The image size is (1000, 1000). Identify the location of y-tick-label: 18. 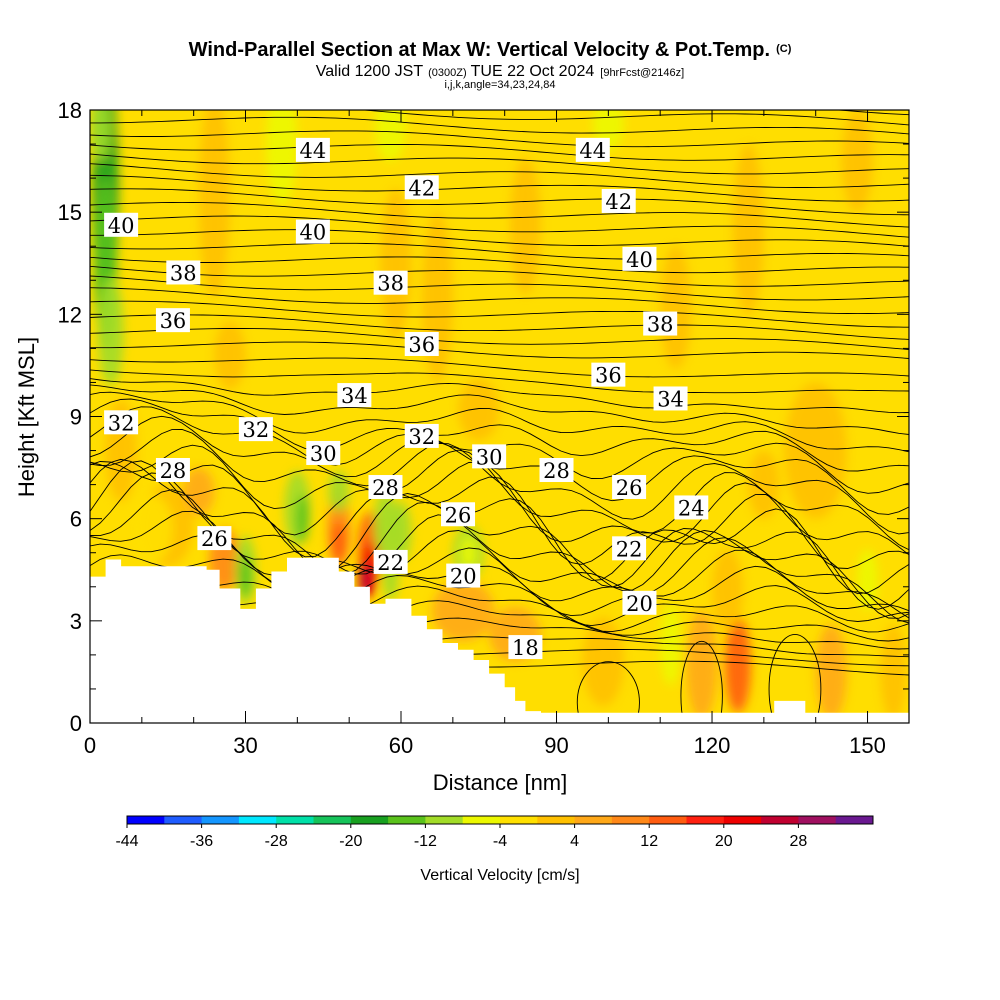
(70, 110).